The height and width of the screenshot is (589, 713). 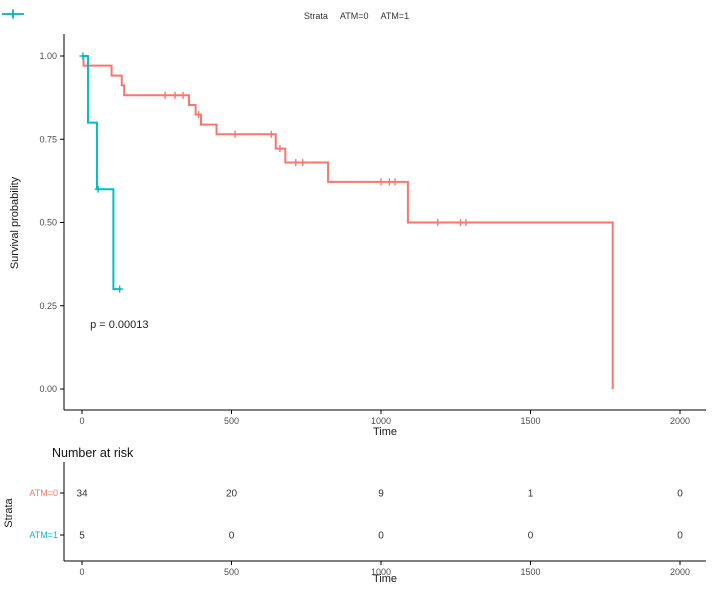 I want to click on x-tick-label: 2000, so click(x=680, y=421).